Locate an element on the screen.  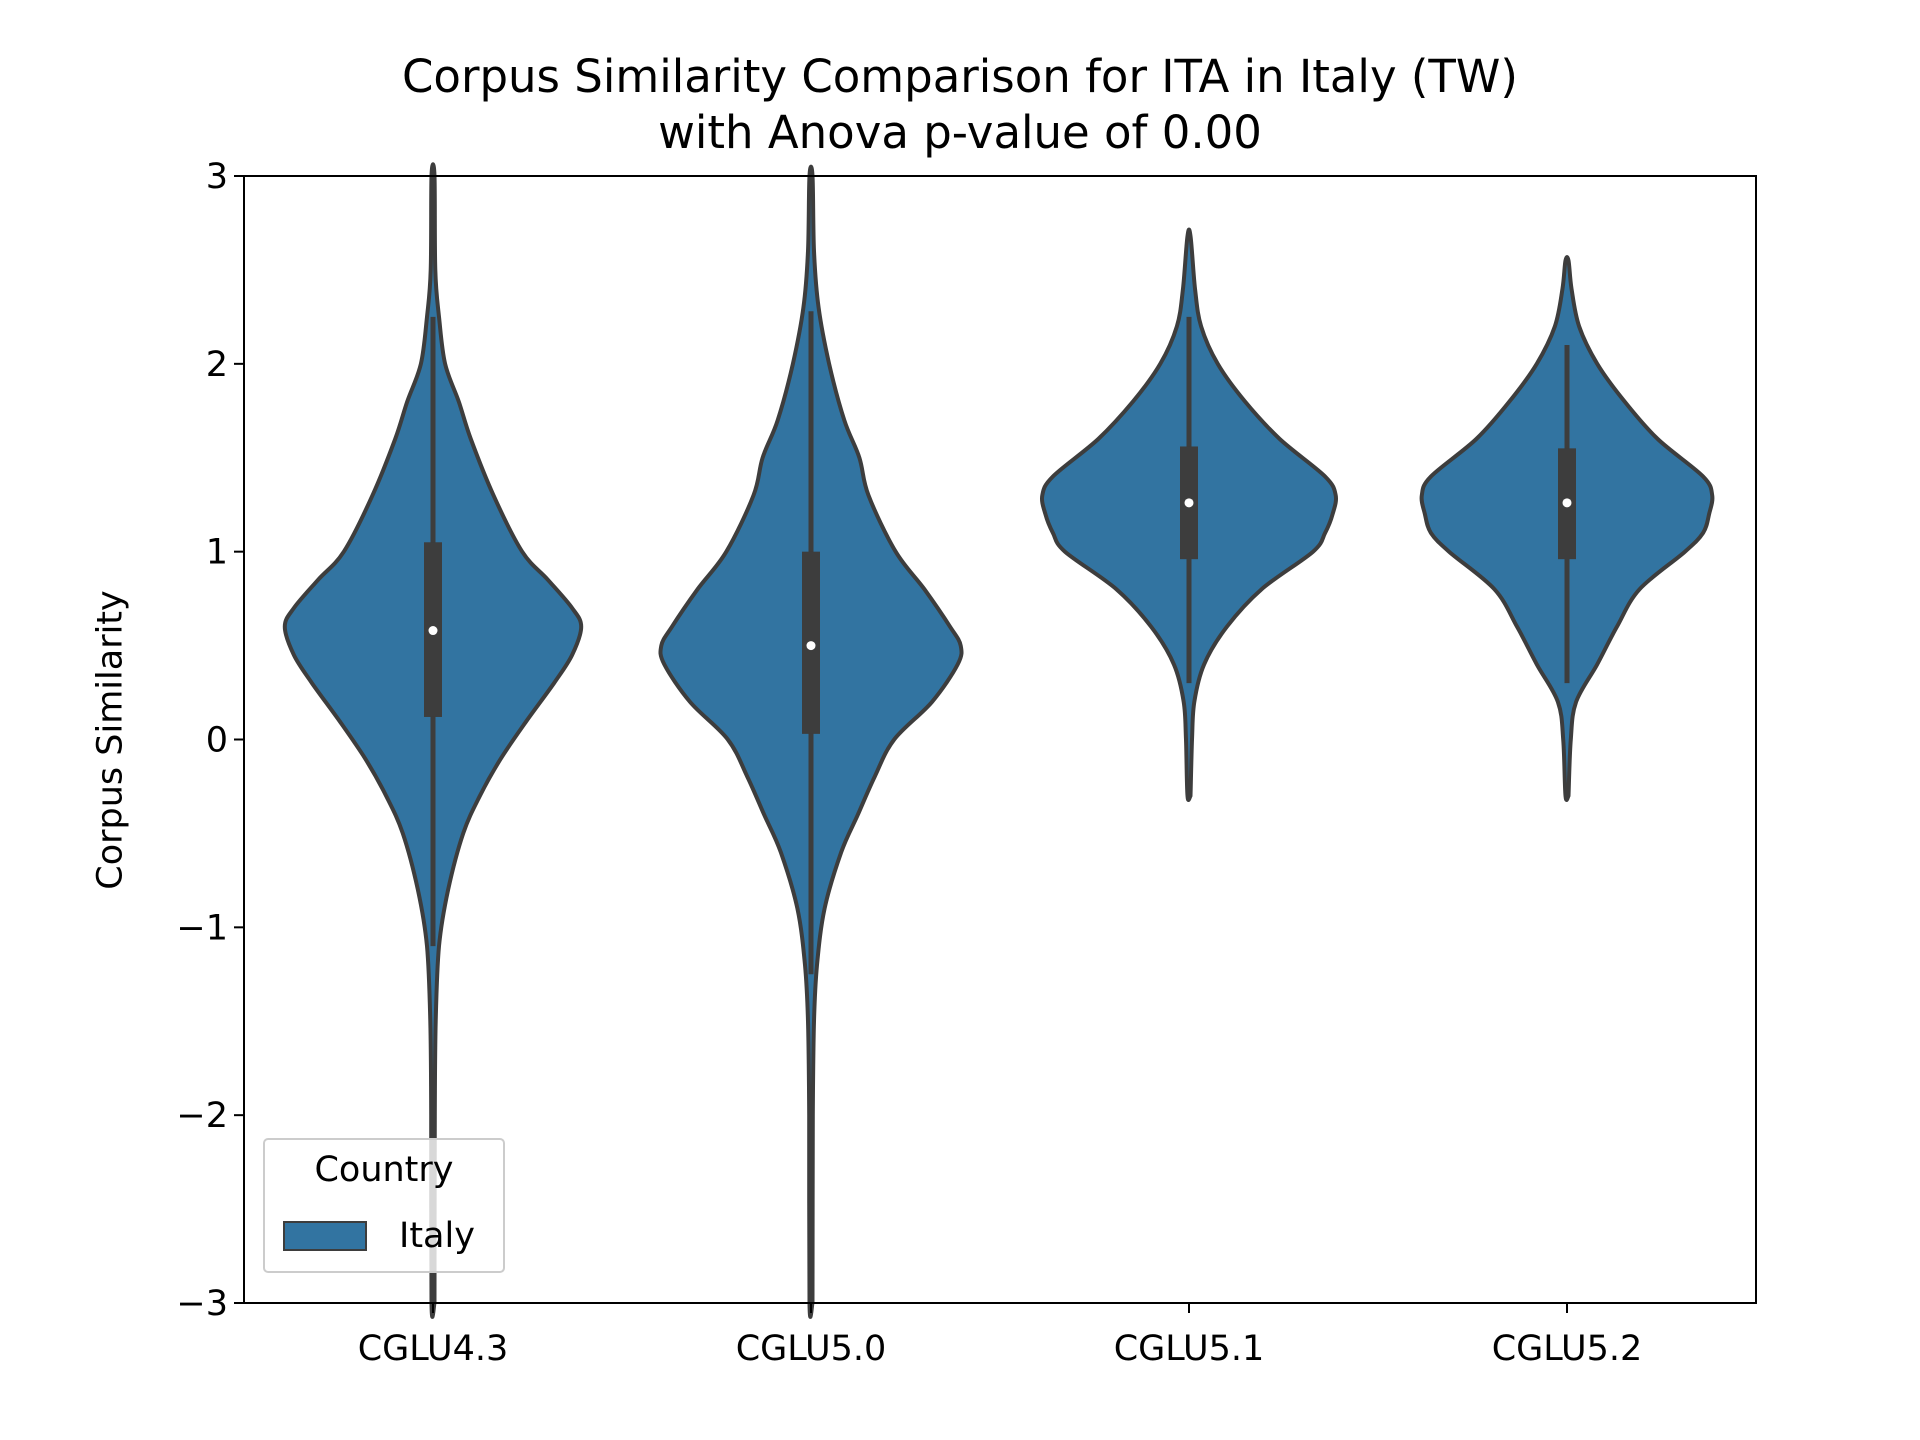
y-tick-label-2: −1 is located at coordinates (202, 928).